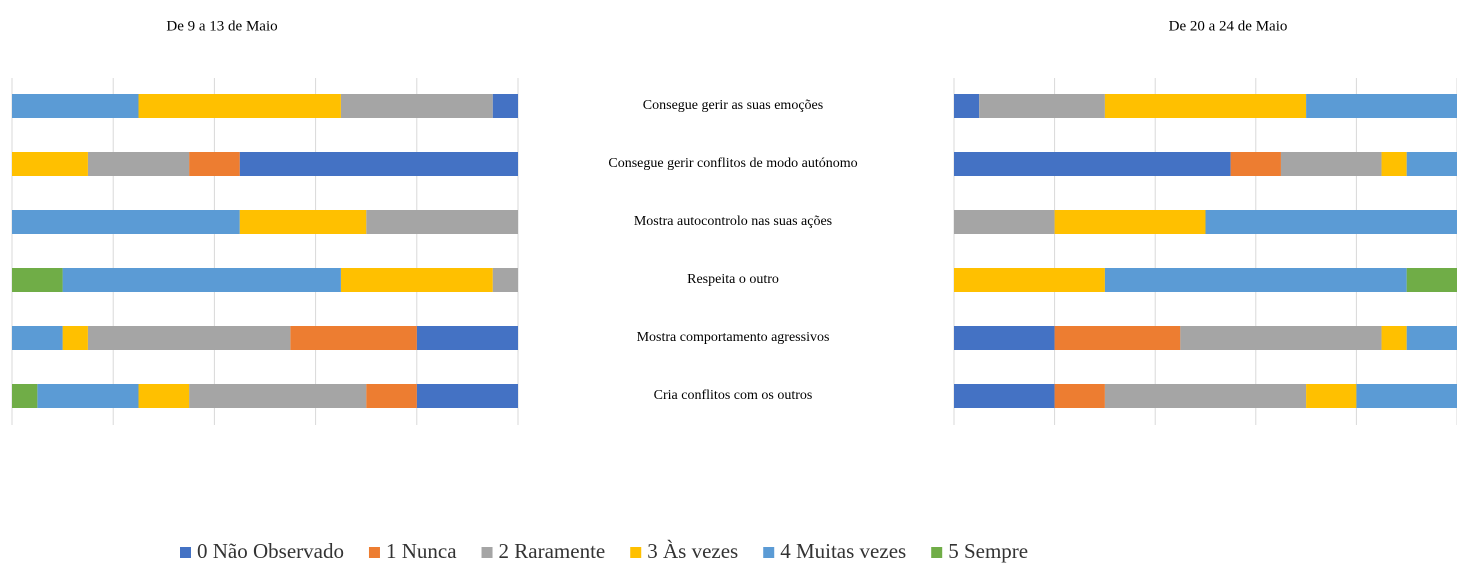 The height and width of the screenshot is (564, 1457). What do you see at coordinates (733, 337) in the screenshot?
I see `category-label: Mostra comportamento agressivos` at bounding box center [733, 337].